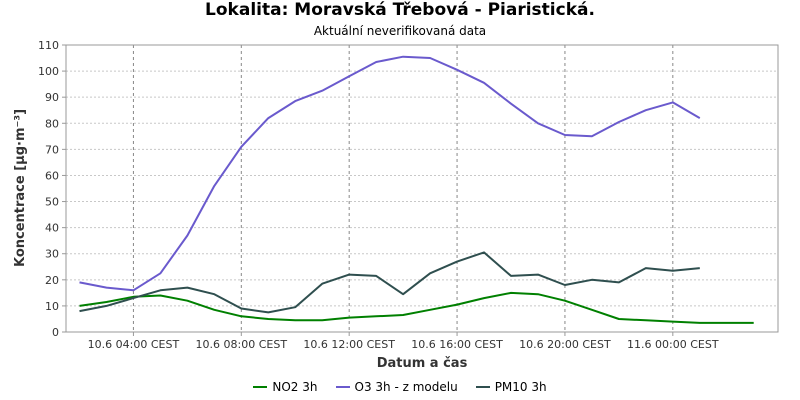 This screenshot has height=400, width=800. I want to click on y-tick-label: 20, so click(52, 280).